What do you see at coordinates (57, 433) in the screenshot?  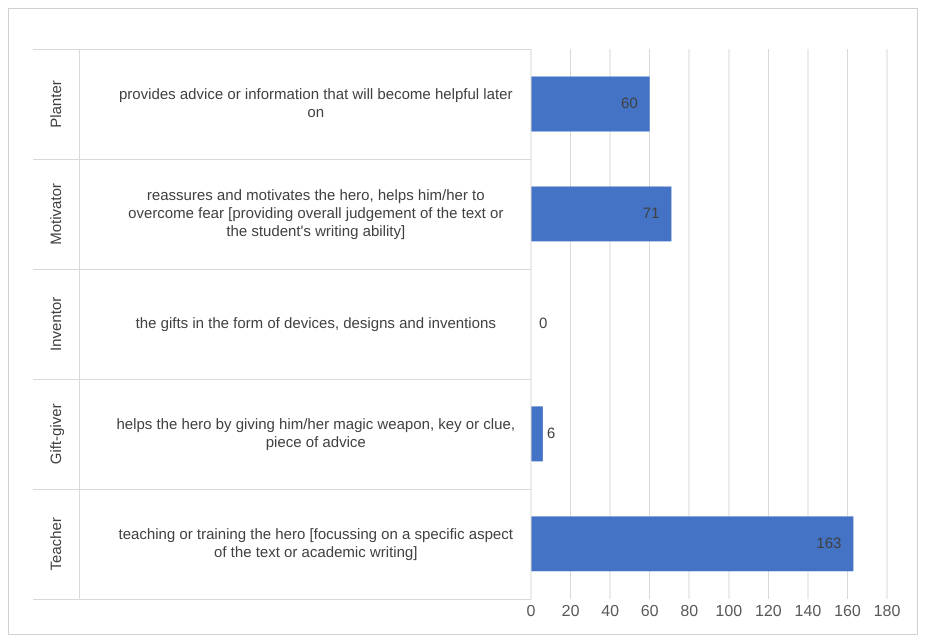 I see `y2-tick-label: Gift-giver` at bounding box center [57, 433].